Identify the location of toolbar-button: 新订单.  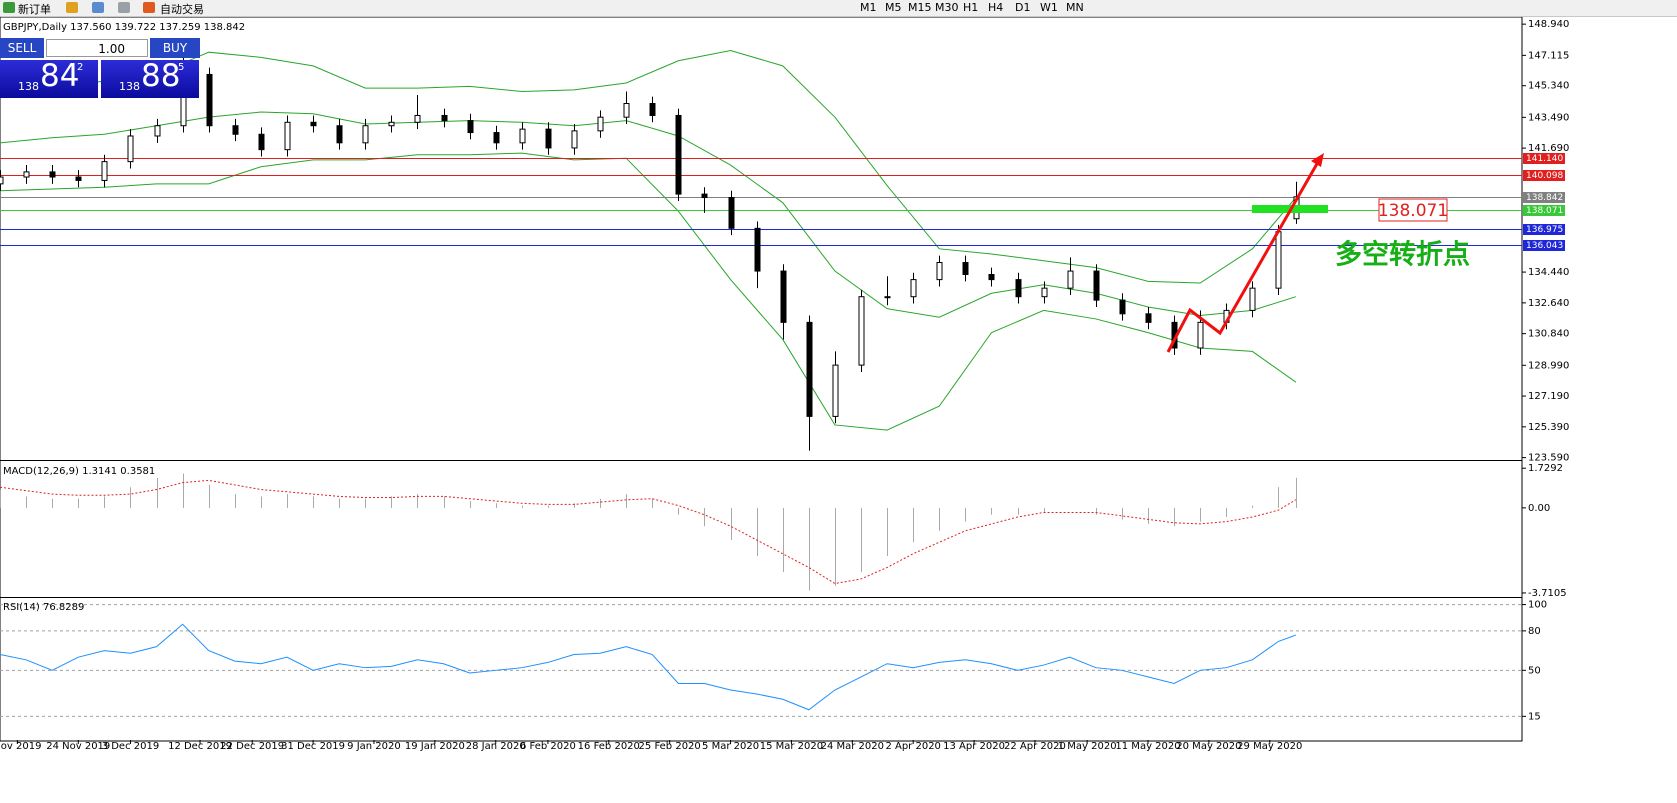
(34, 9).